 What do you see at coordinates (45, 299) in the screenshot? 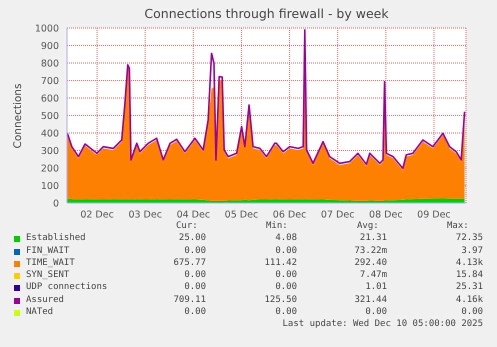
I see `legend-label: Assured` at bounding box center [45, 299].